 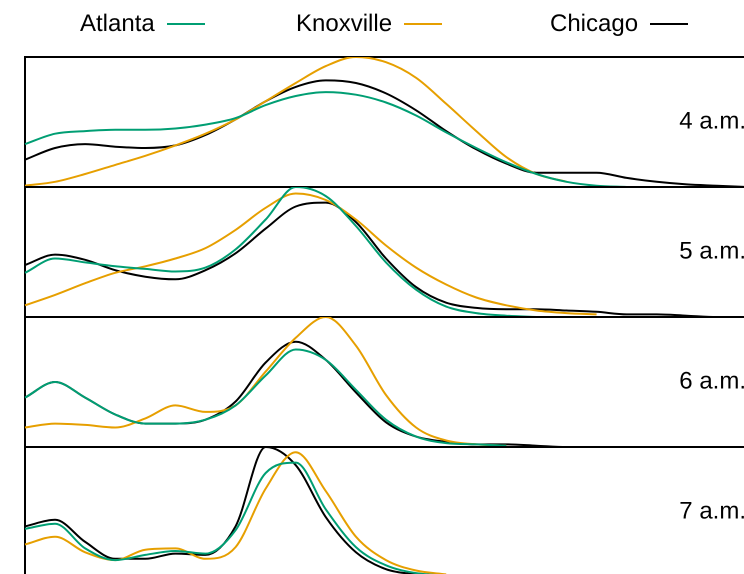 I want to click on text: 6 a.m., so click(x=711, y=381).